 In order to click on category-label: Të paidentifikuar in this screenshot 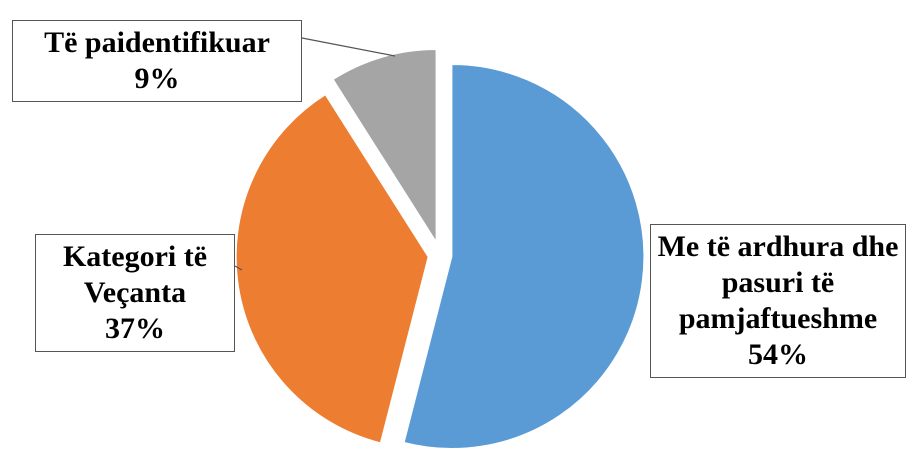, I will do `click(157, 42)`.